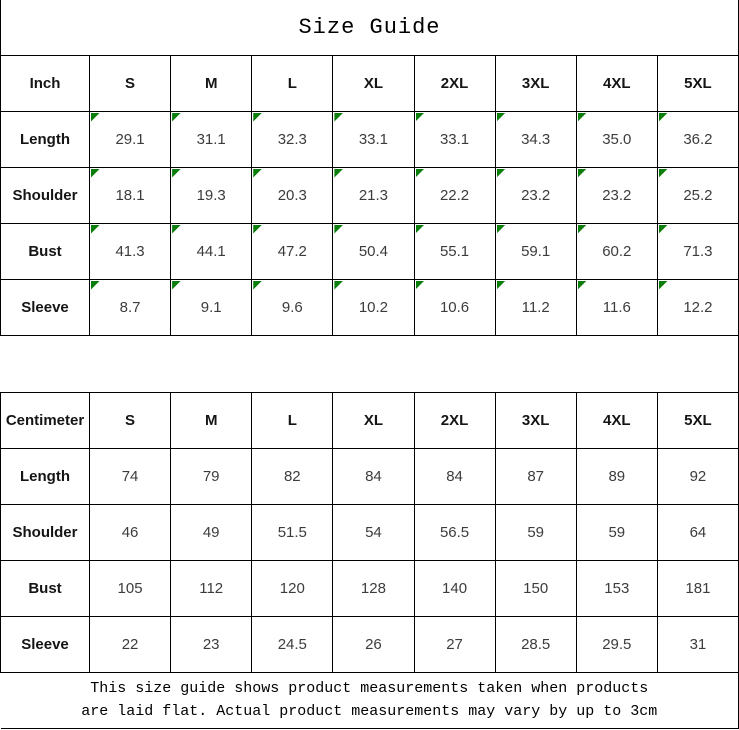 The image size is (739, 730). I want to click on size-value: 87, so click(536, 476).